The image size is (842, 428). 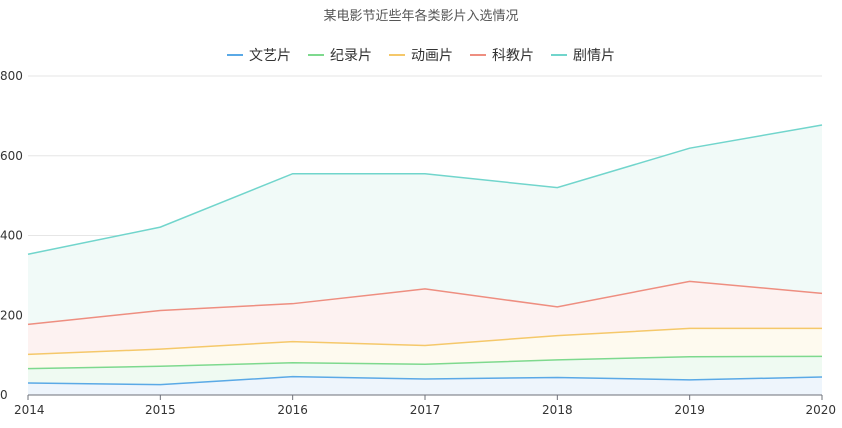 I want to click on y-tick-label: 800, so click(x=11, y=76).